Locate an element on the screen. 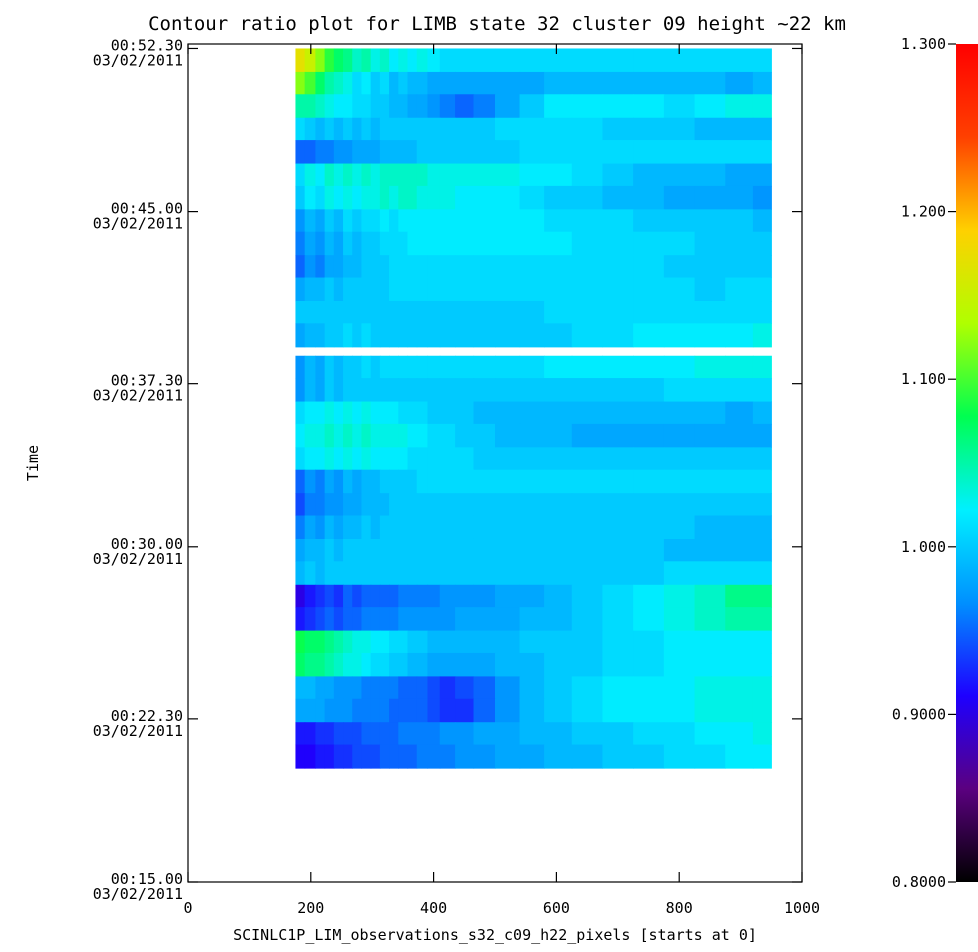  y-tick-date: 03/02/2011 is located at coordinates (138, 559).